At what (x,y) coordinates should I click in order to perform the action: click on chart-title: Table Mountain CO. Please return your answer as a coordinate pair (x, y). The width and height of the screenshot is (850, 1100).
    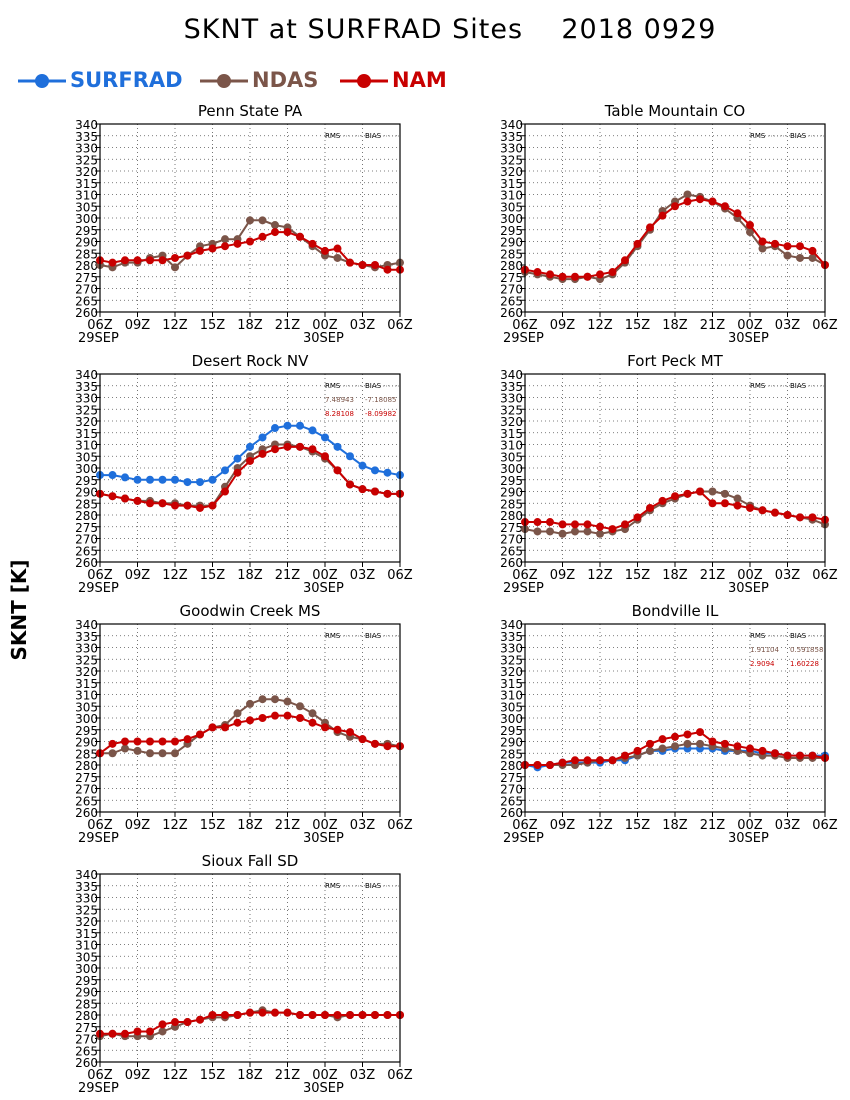
    Looking at the image, I should click on (675, 111).